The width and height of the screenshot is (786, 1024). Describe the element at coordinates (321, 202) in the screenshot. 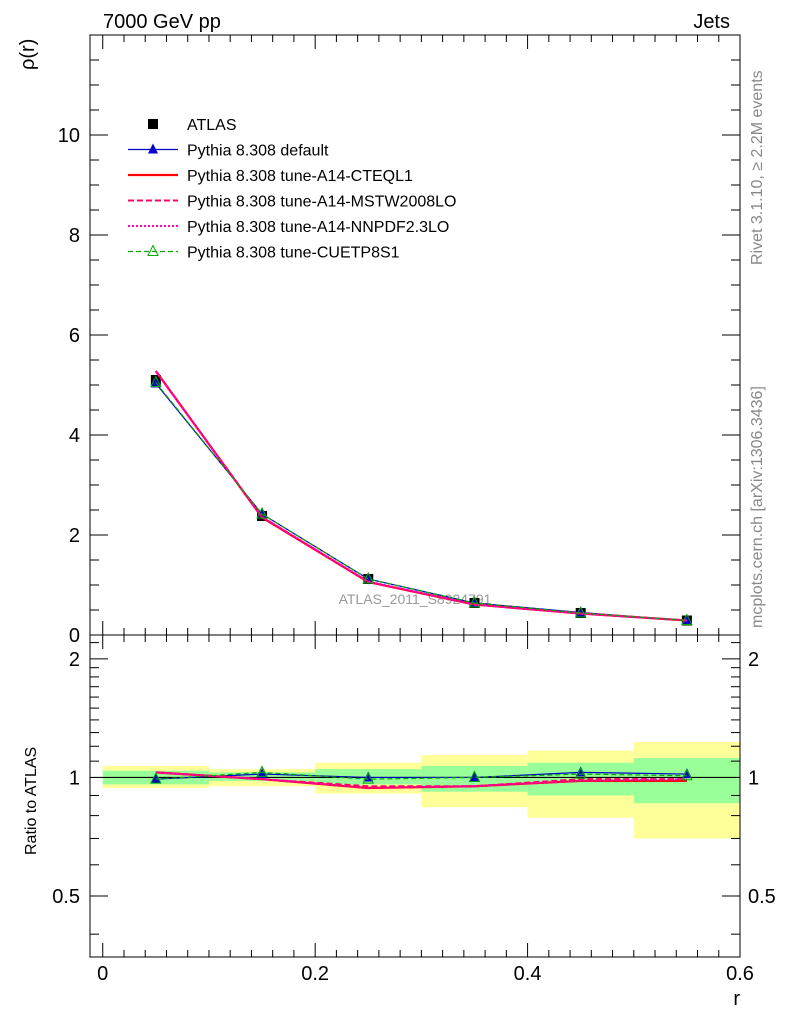

I see `legend-label-3: Pythia 8.308 tune-A14-MSTW2008LO` at that location.